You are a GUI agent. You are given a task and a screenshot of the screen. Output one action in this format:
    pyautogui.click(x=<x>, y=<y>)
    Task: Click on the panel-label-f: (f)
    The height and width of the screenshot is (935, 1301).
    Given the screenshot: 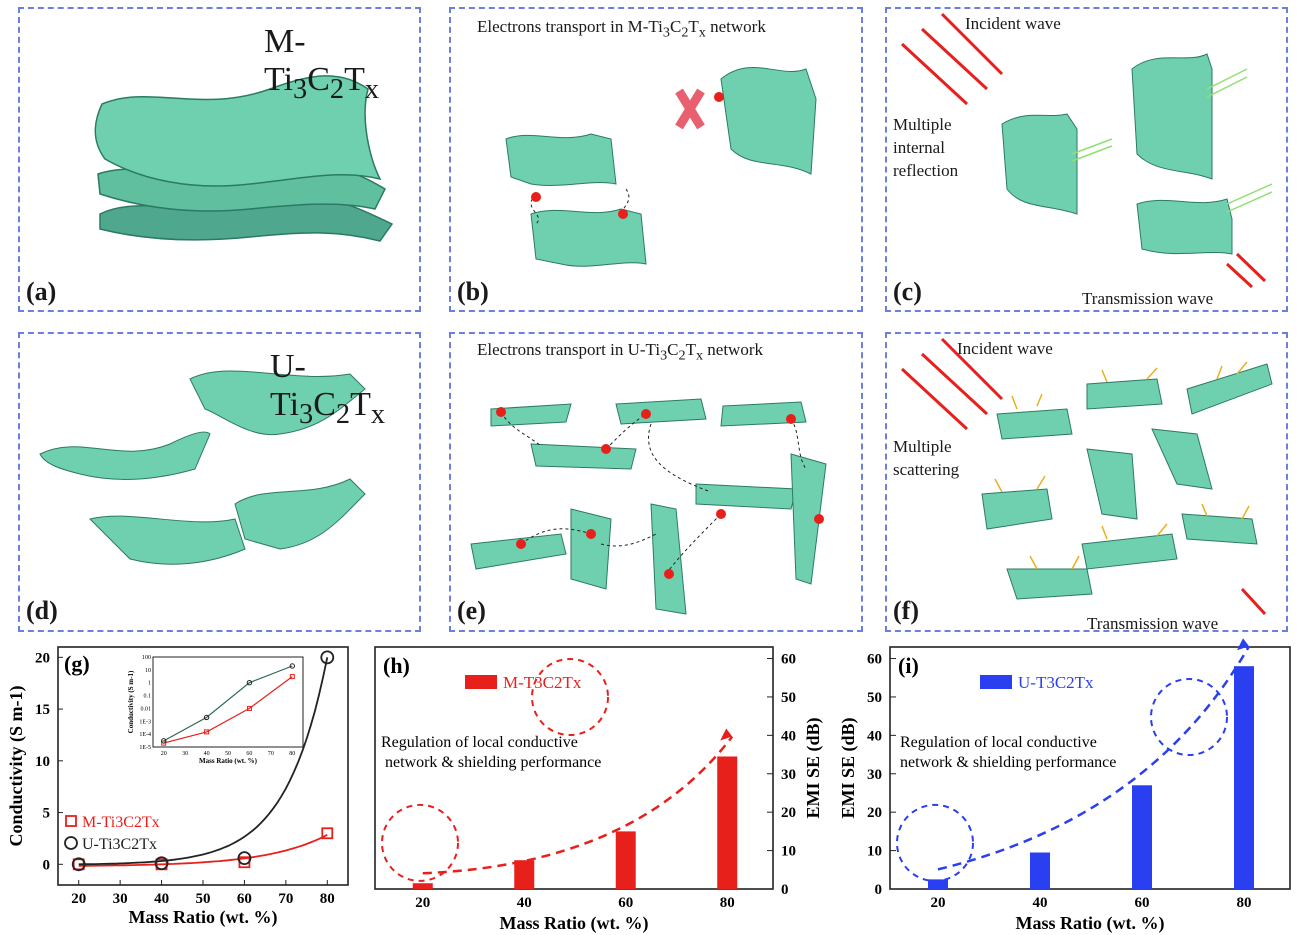 What is the action you would take?
    pyautogui.click(x=906, y=610)
    